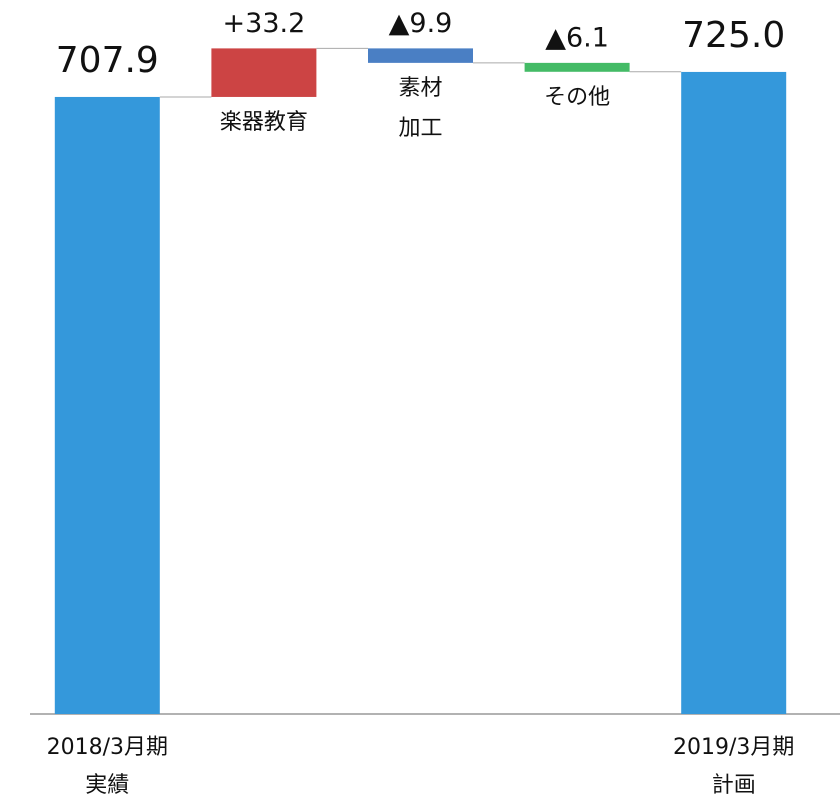 Image resolution: width=840 pixels, height=801 pixels. What do you see at coordinates (107, 766) in the screenshot?
I see `category-label: 2018/3月期実績` at bounding box center [107, 766].